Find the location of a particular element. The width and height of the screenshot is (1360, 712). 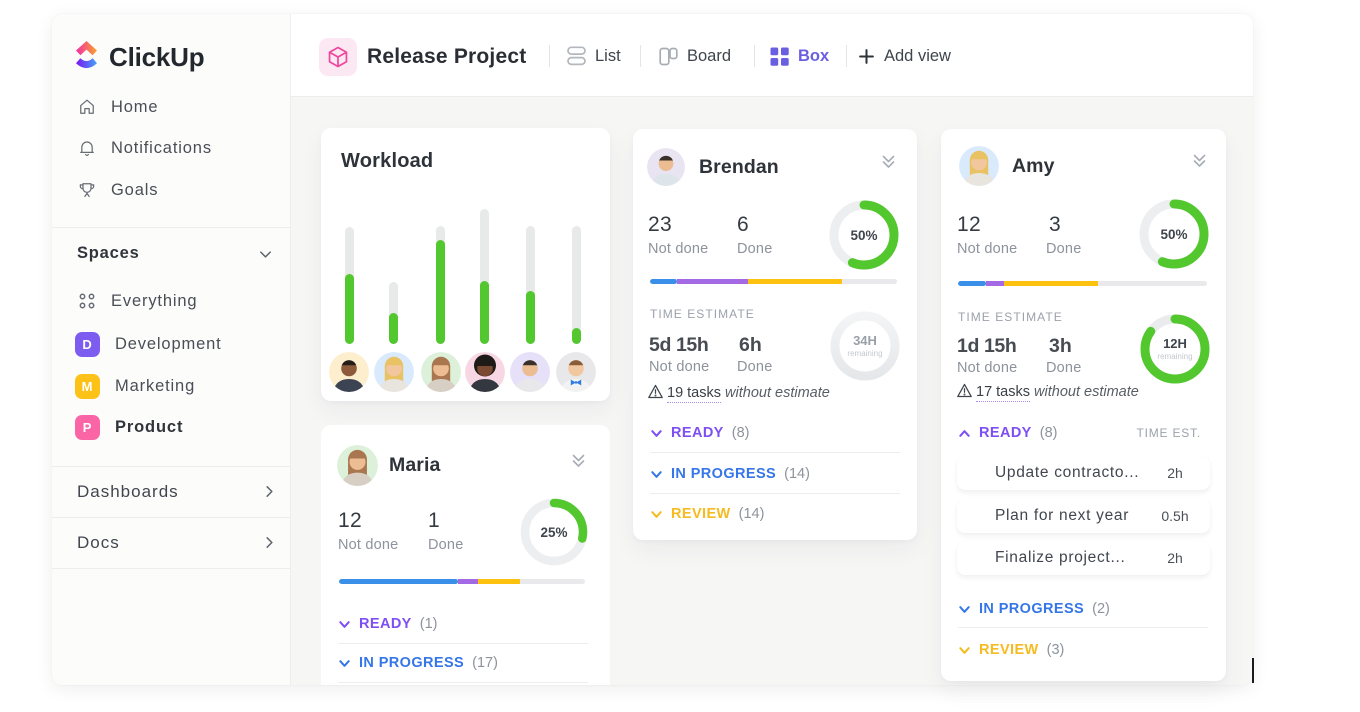

svg-text: 34H is located at coordinates (865, 340).